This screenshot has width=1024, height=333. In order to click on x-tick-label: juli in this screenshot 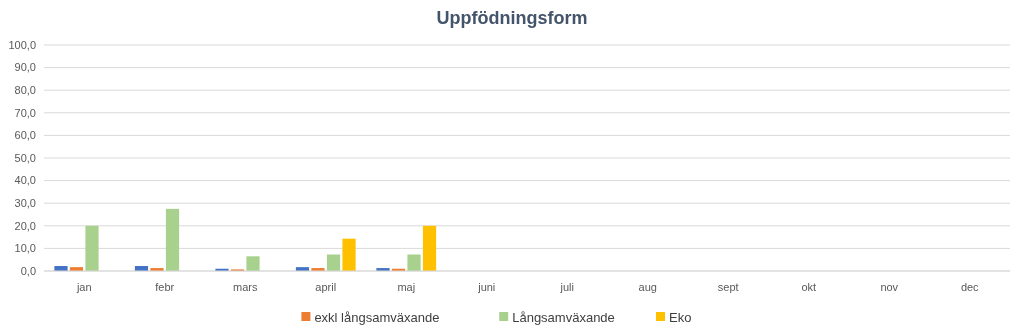, I will do `click(566, 287)`.